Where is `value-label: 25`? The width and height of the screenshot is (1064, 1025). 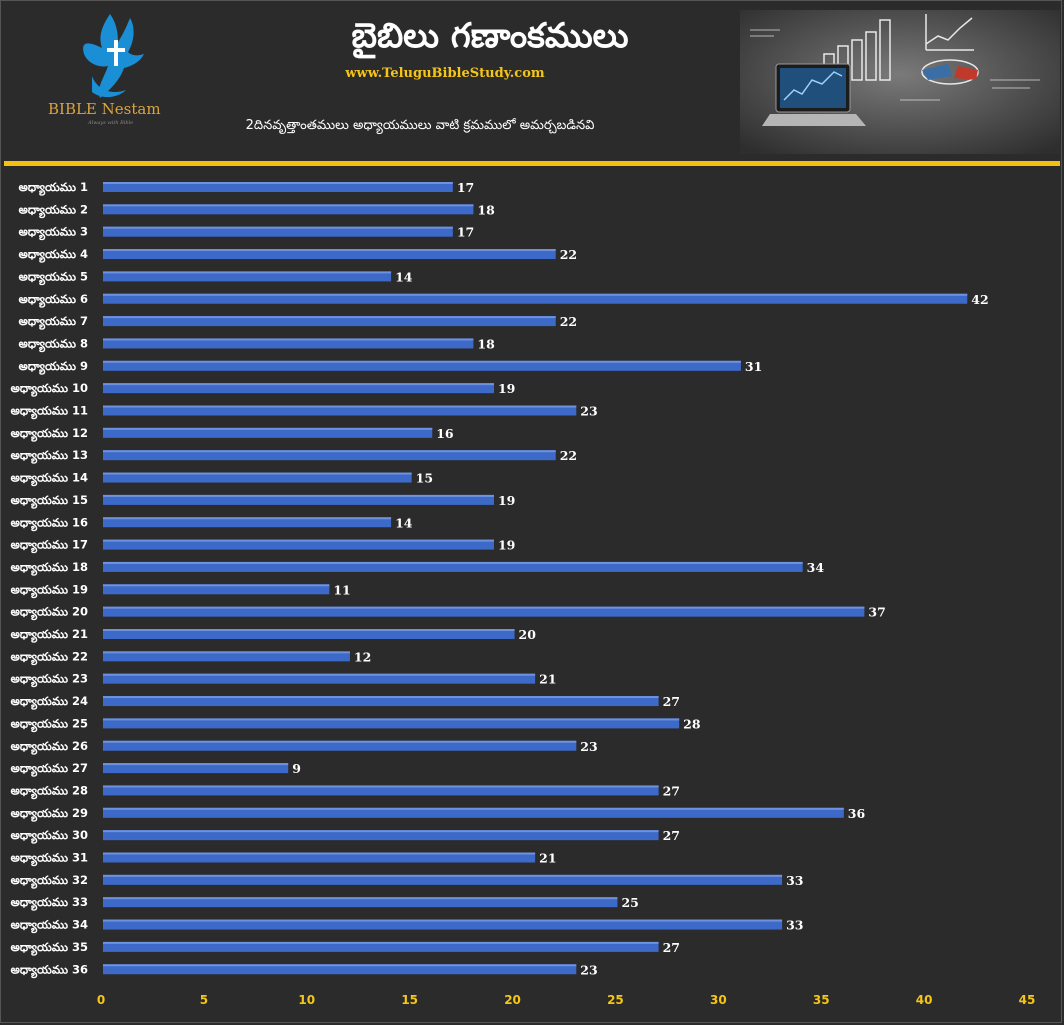 value-label: 25 is located at coordinates (629, 902).